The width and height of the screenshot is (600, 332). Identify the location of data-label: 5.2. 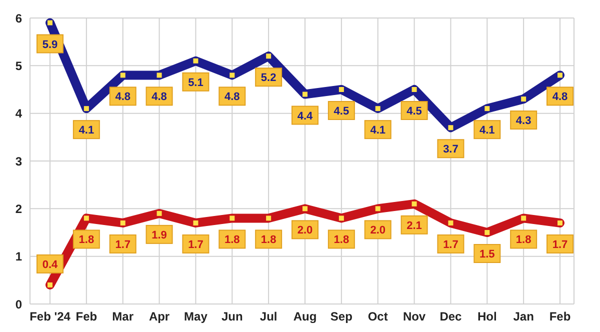
(268, 78).